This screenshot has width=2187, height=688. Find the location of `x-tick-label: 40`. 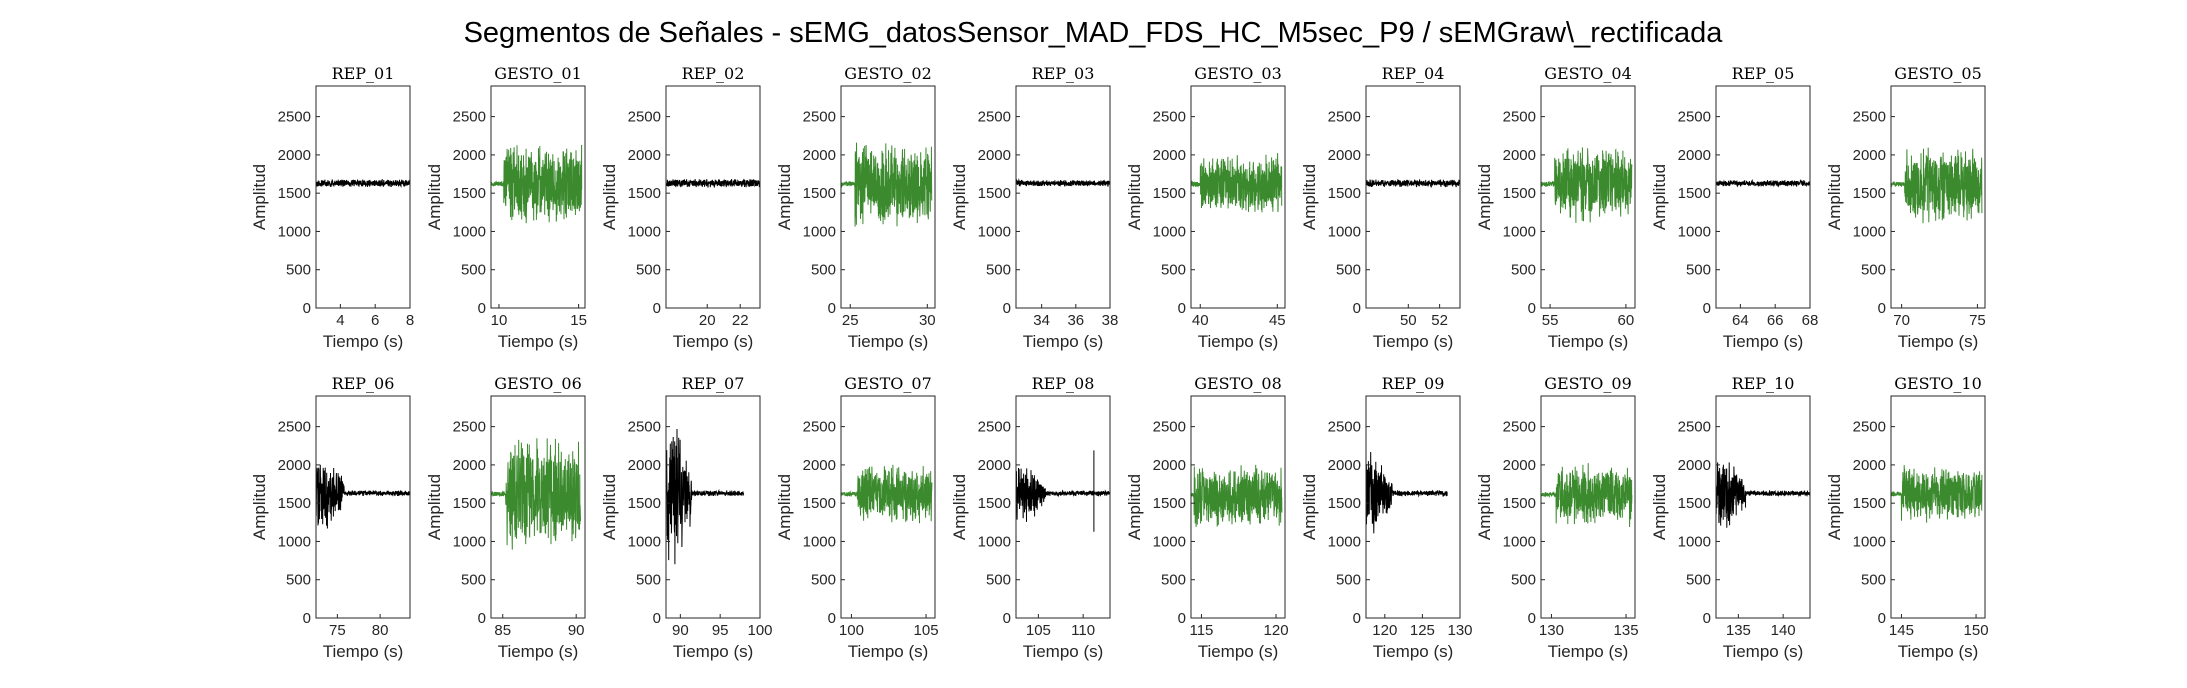

x-tick-label: 40 is located at coordinates (1200, 320).